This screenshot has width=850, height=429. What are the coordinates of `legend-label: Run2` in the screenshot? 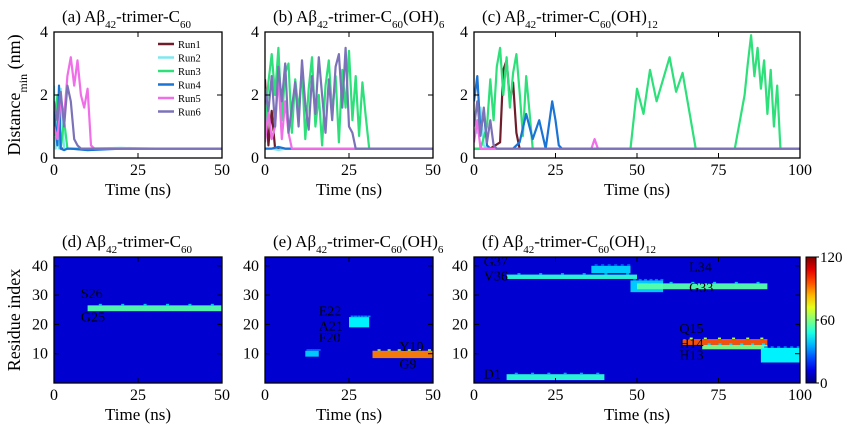 It's located at (189, 59).